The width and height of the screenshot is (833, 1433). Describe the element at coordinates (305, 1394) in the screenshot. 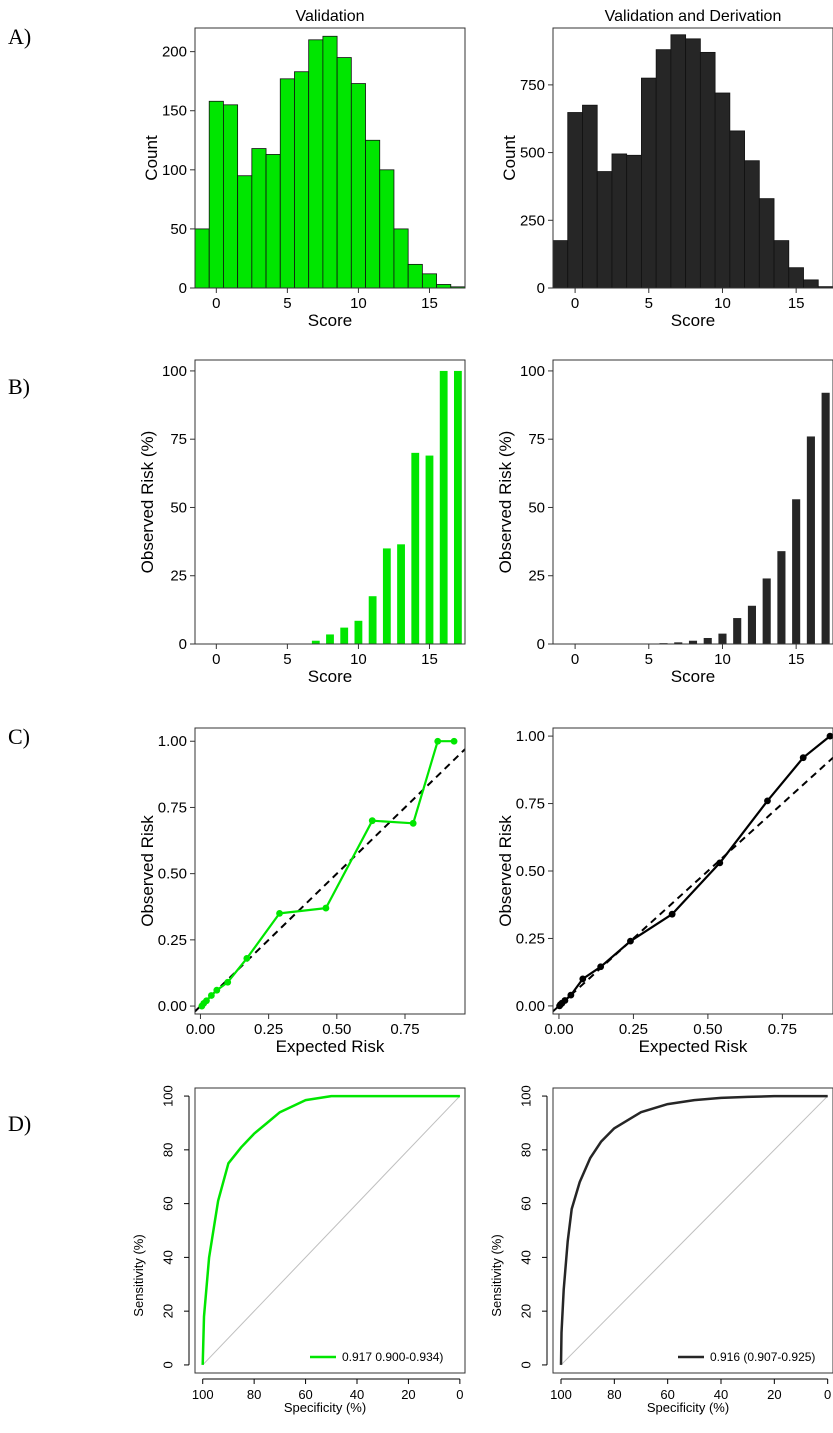

I see `x-tick-label: 60` at that location.